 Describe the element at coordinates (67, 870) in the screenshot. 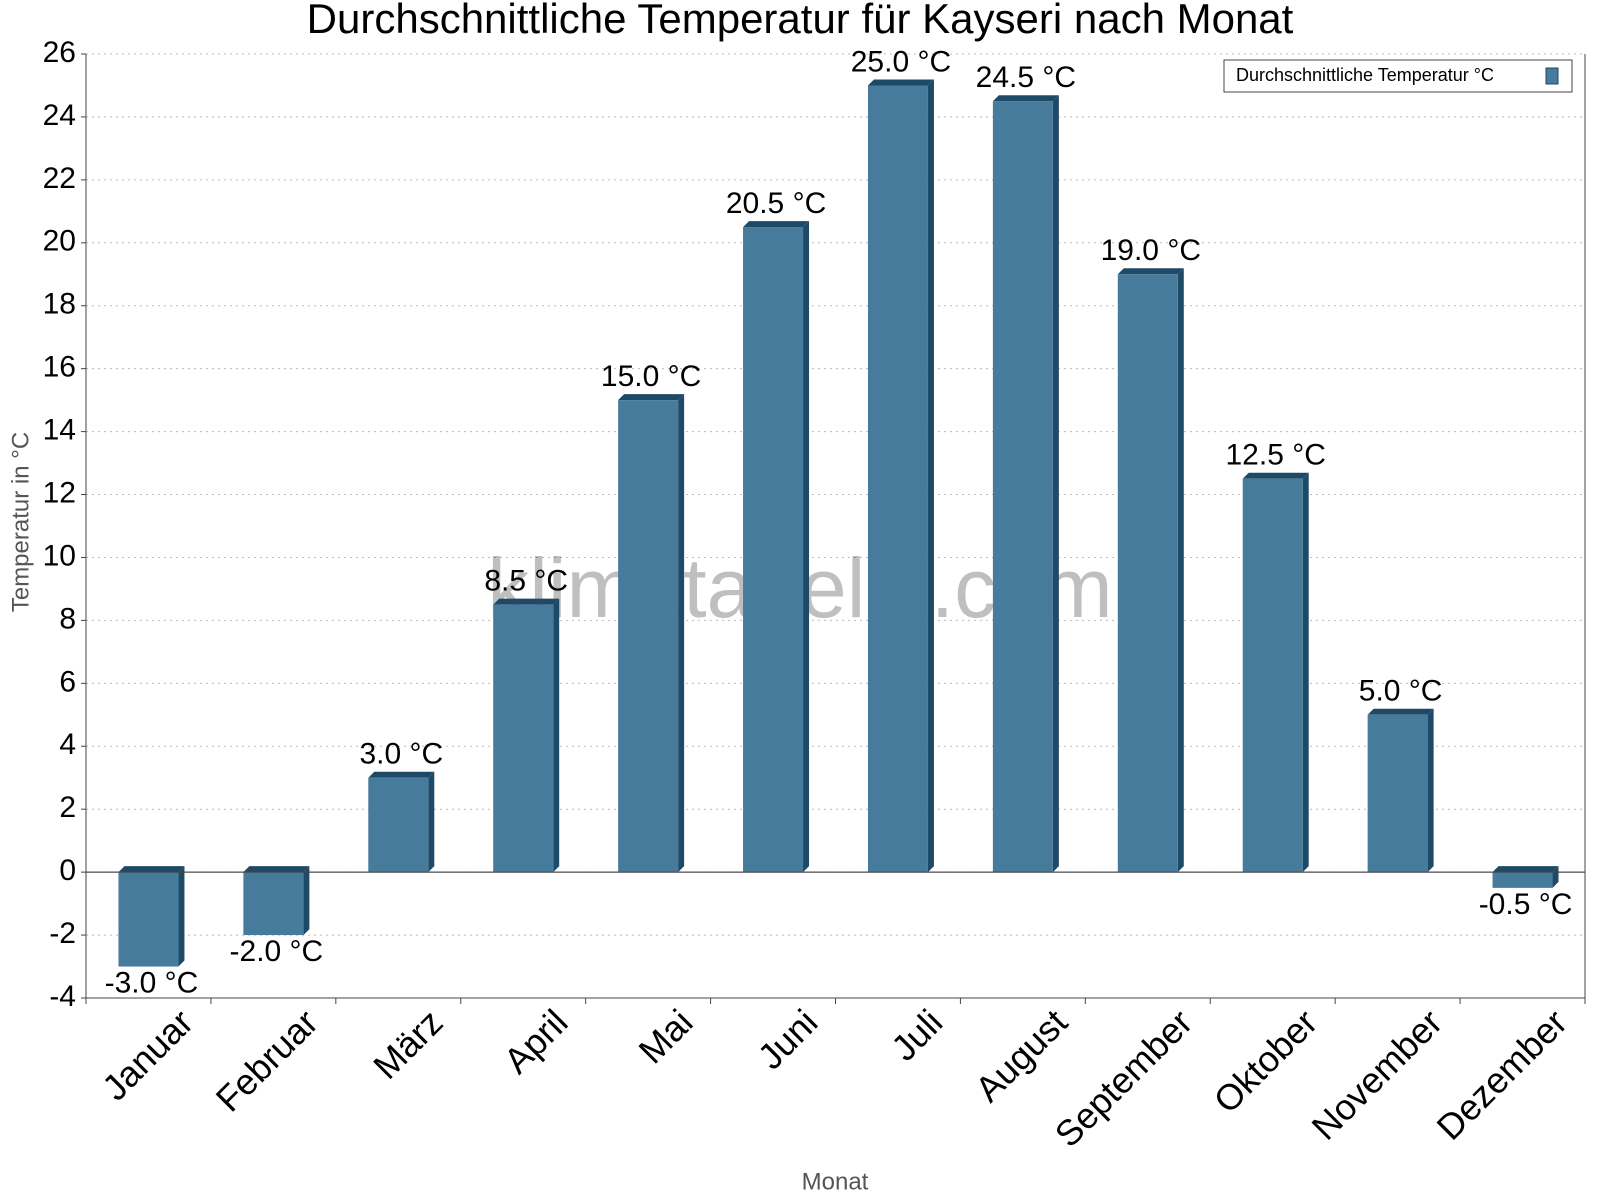

I see `y-tick-label: 0` at that location.